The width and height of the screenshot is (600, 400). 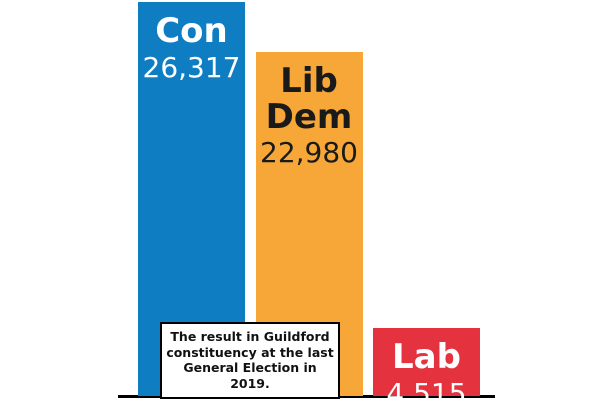 What do you see at coordinates (309, 98) in the screenshot?
I see `category-label: Lib Dem` at bounding box center [309, 98].